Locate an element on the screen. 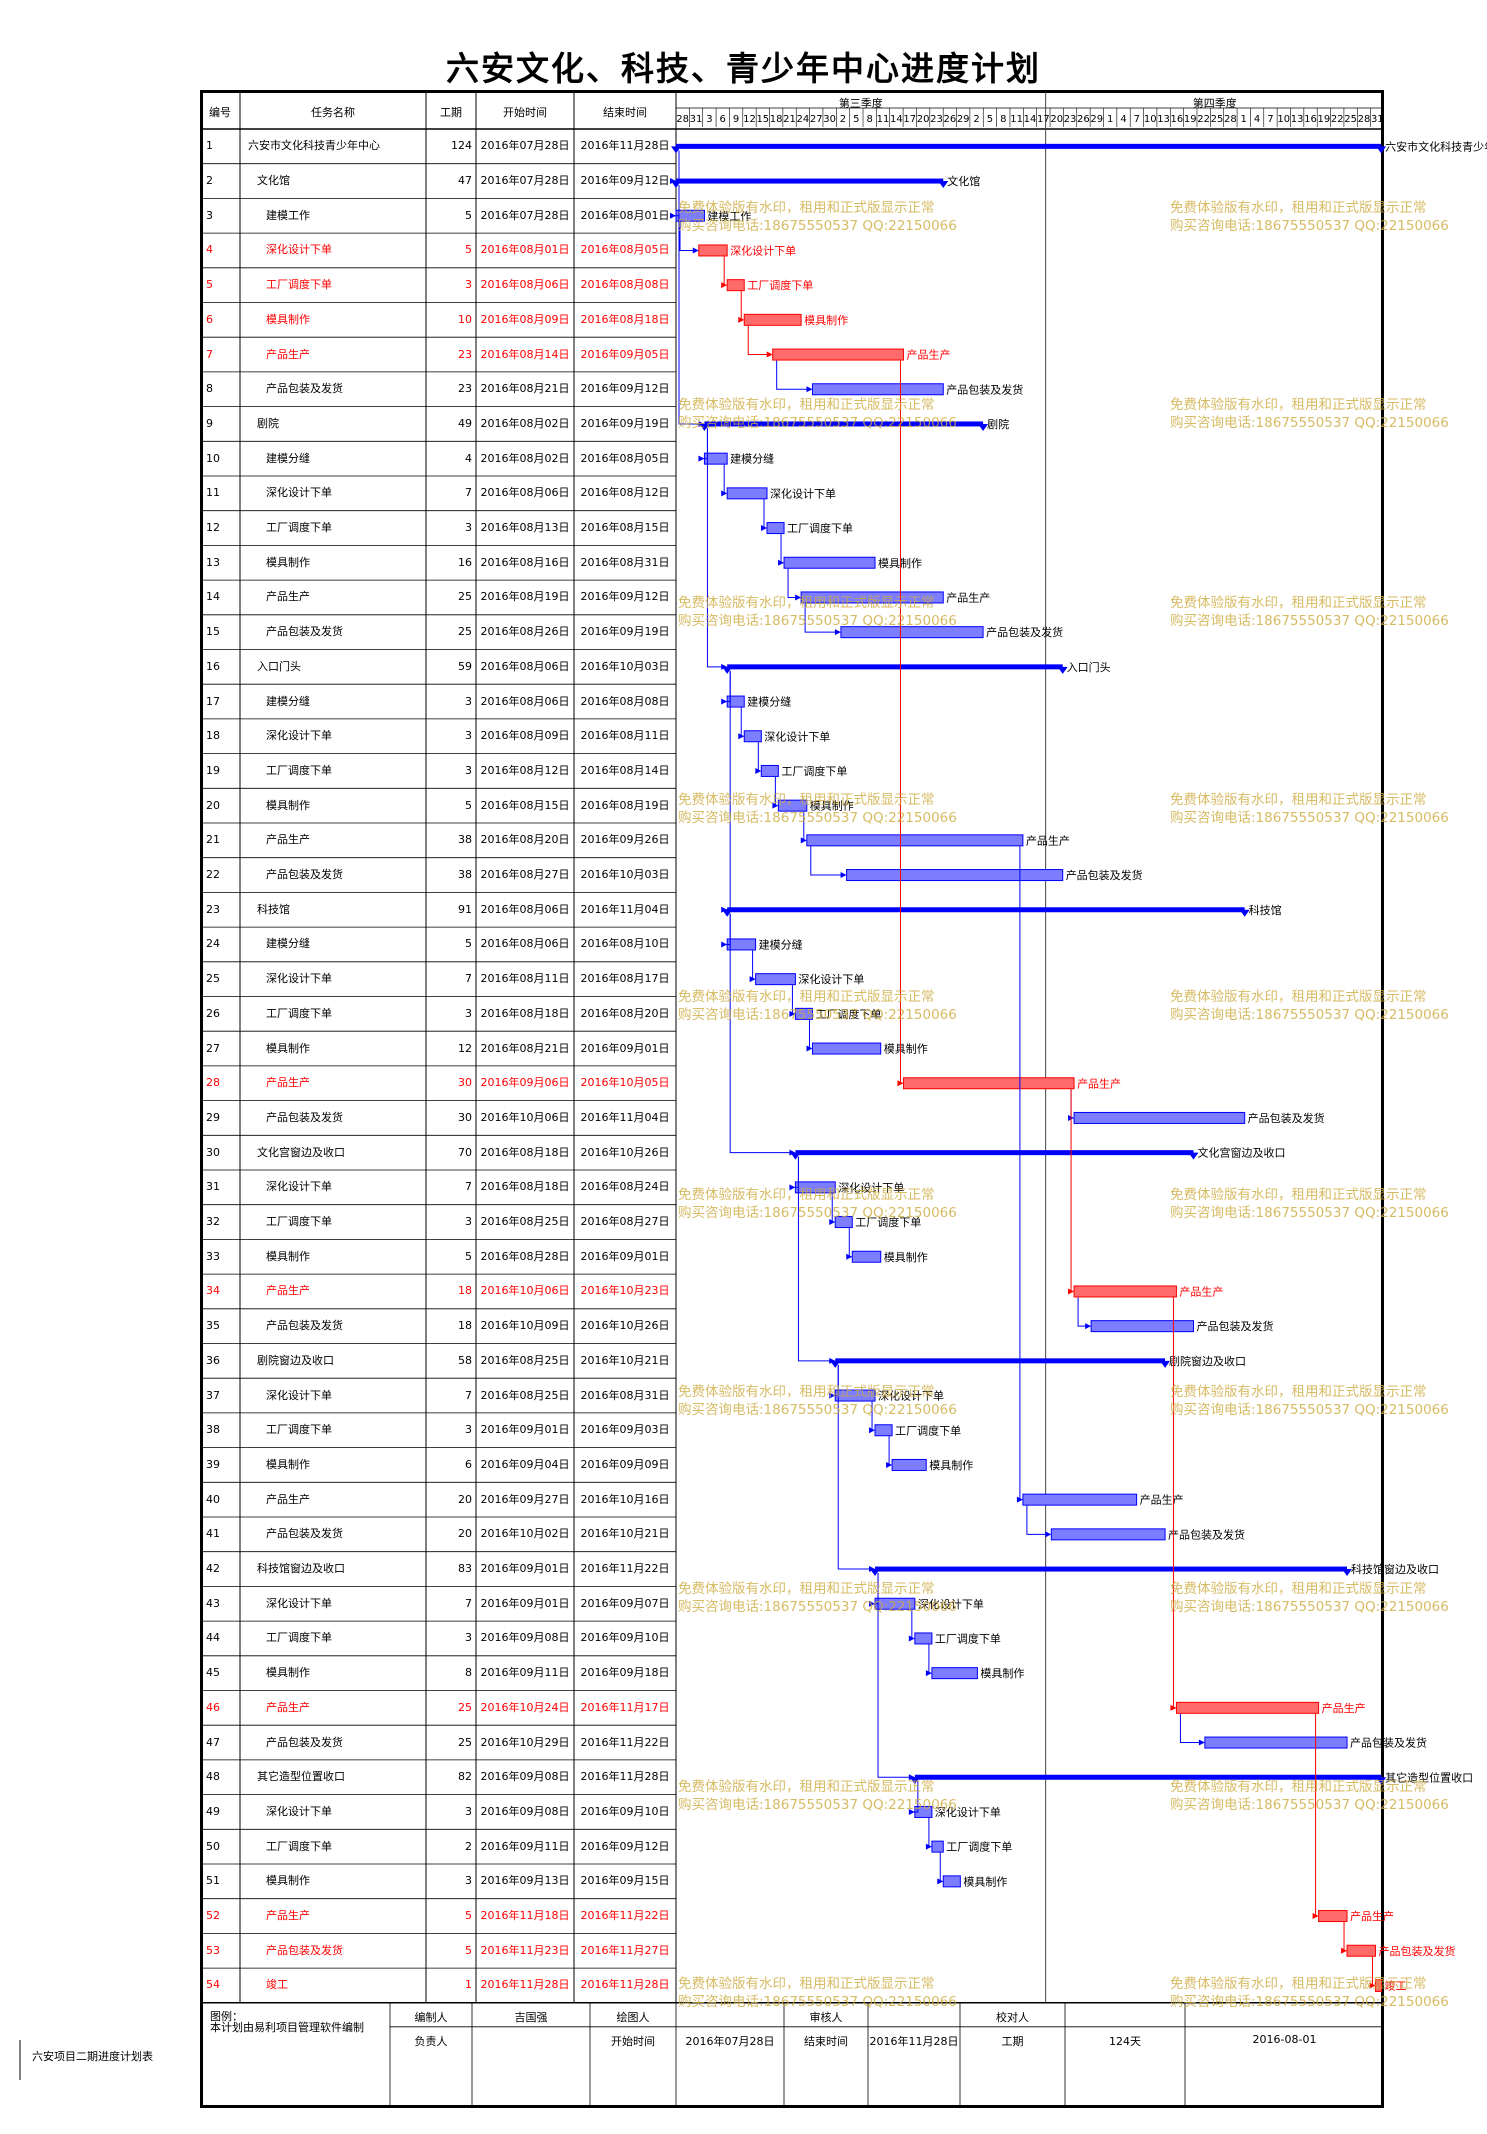  task-start: 2016年08月19日 is located at coordinates (525, 597).